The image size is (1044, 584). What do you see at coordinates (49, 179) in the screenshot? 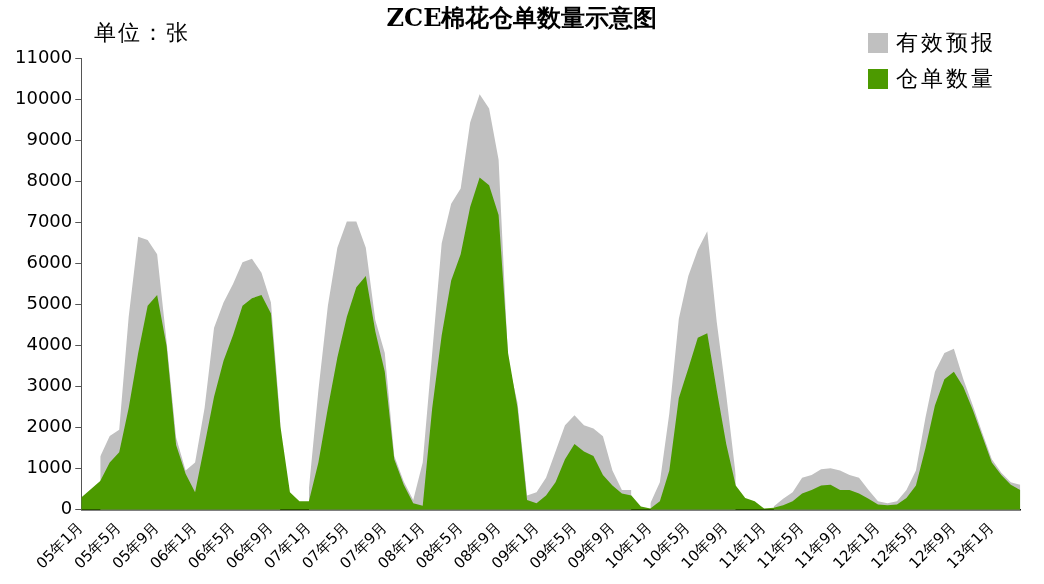
I see `y-tick-label: 8000` at bounding box center [49, 179].